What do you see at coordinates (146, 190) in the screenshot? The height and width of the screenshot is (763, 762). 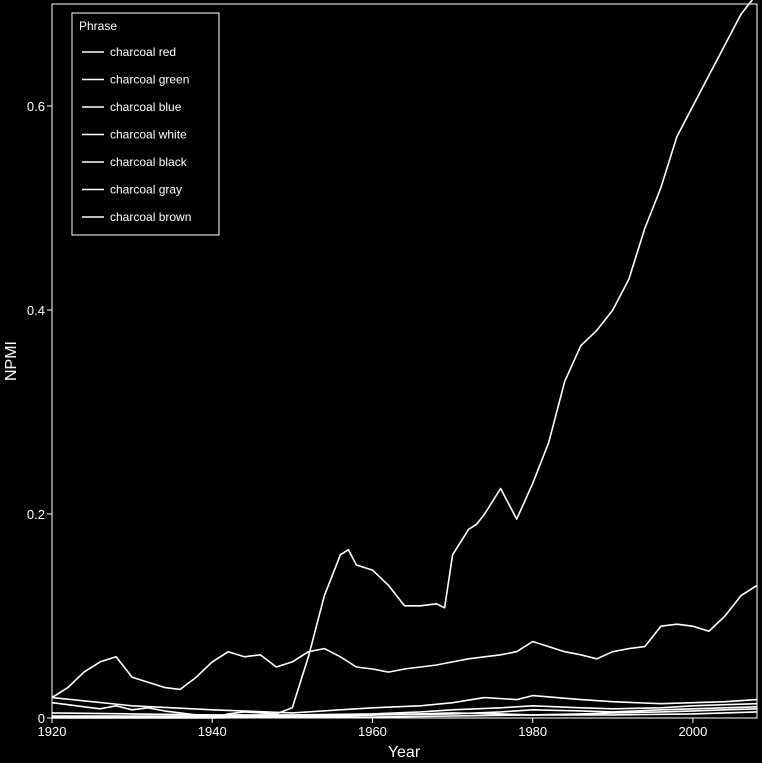 I see `legend-label: charcoal gray` at bounding box center [146, 190].